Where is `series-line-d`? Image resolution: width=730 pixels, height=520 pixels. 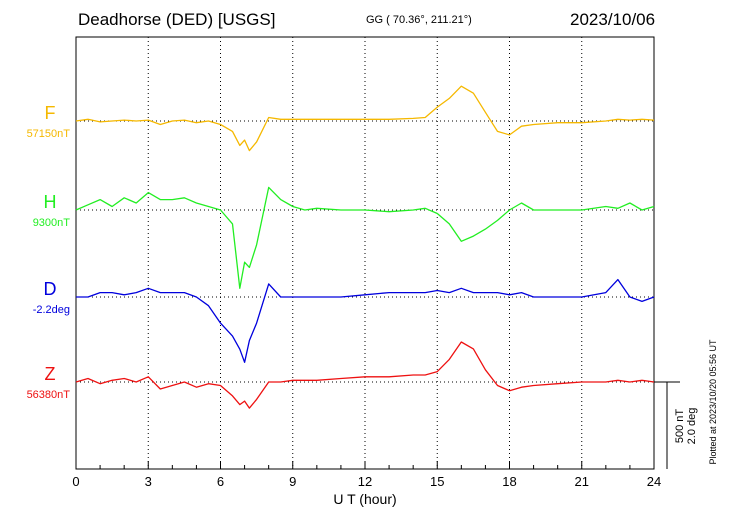 series-line-d is located at coordinates (365, 320).